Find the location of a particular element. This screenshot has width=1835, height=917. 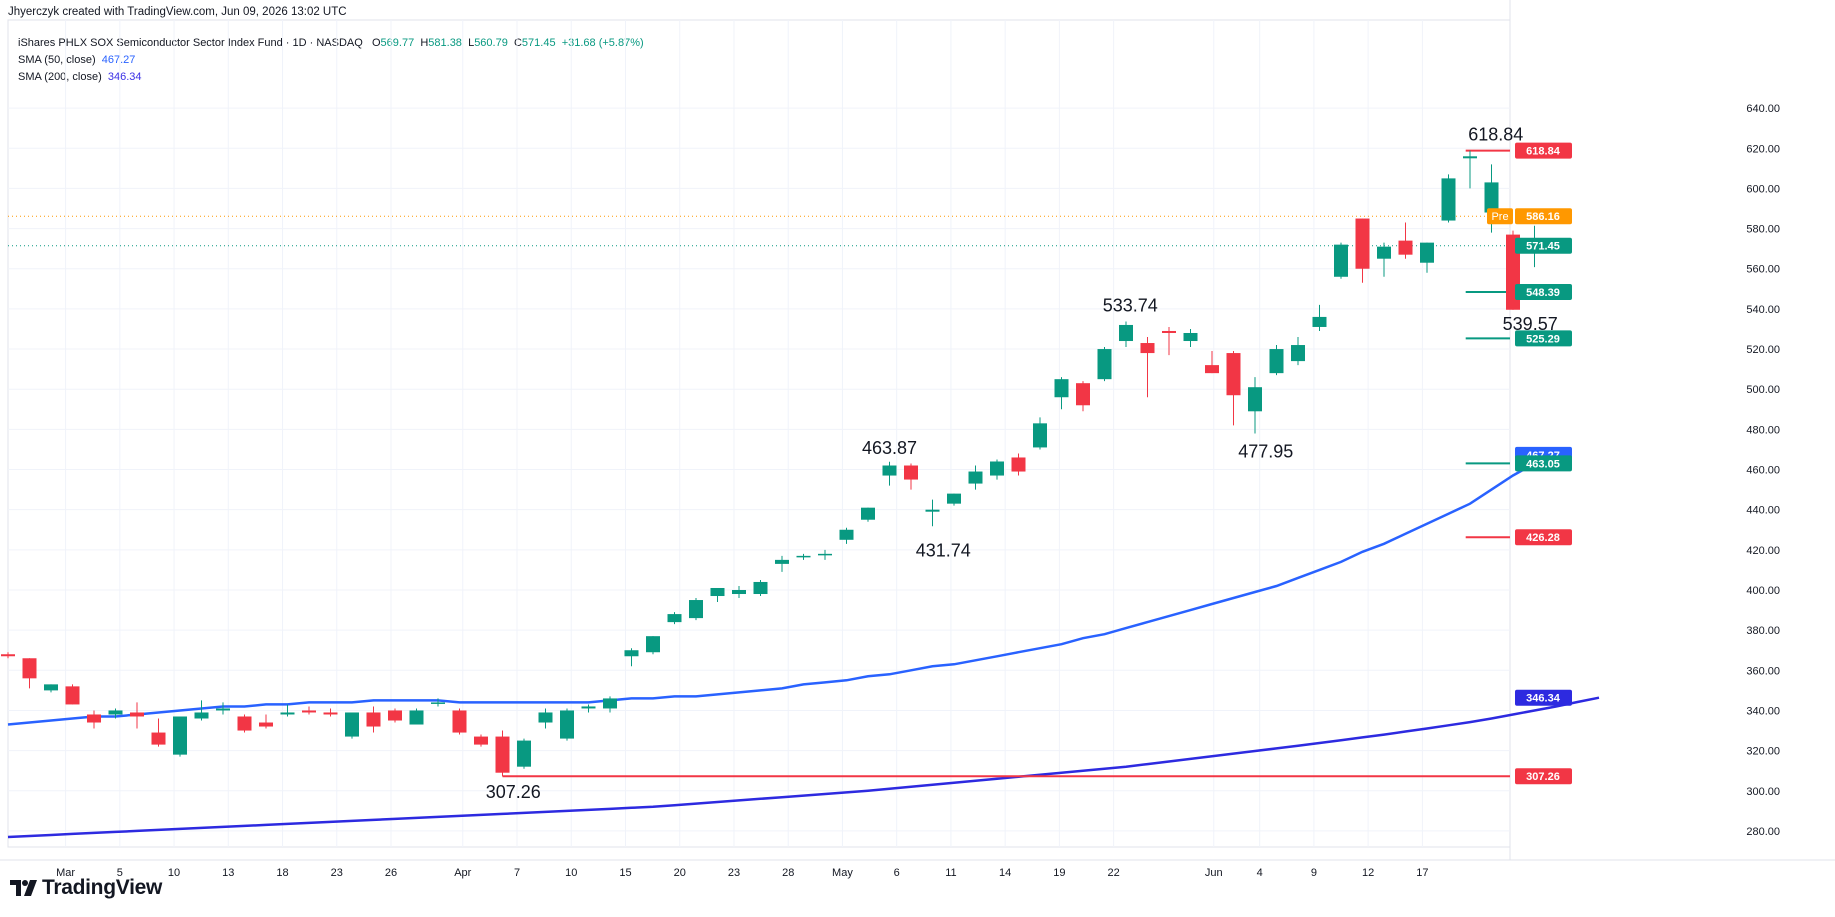

y-tick-label: 360.00 is located at coordinates (1763, 671).